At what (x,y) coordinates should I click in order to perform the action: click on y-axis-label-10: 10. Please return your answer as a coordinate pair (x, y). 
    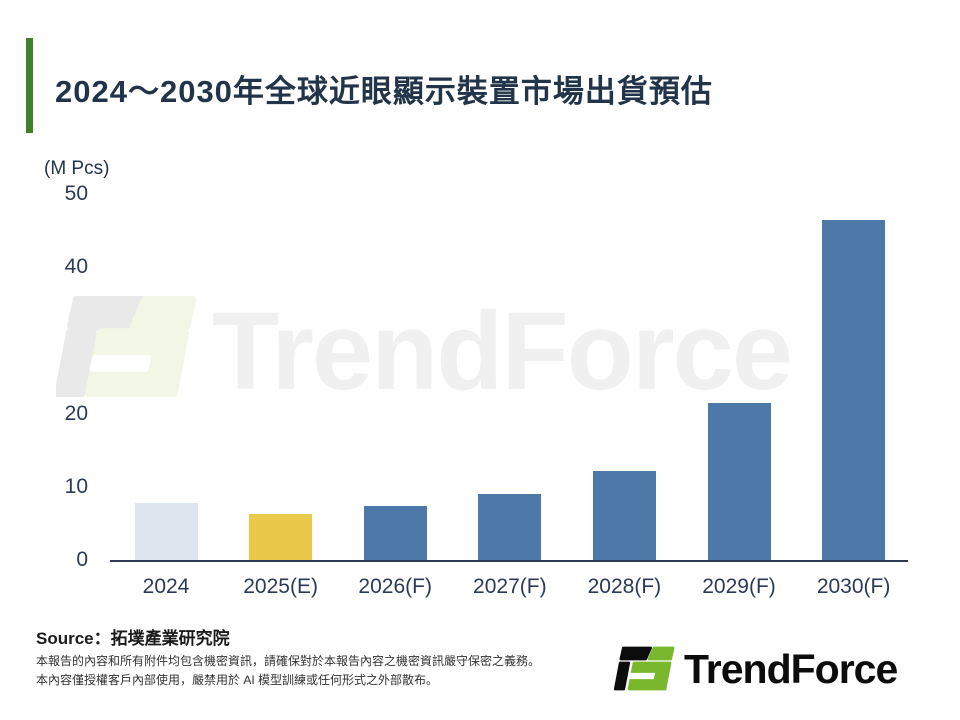
    Looking at the image, I should click on (76, 486).